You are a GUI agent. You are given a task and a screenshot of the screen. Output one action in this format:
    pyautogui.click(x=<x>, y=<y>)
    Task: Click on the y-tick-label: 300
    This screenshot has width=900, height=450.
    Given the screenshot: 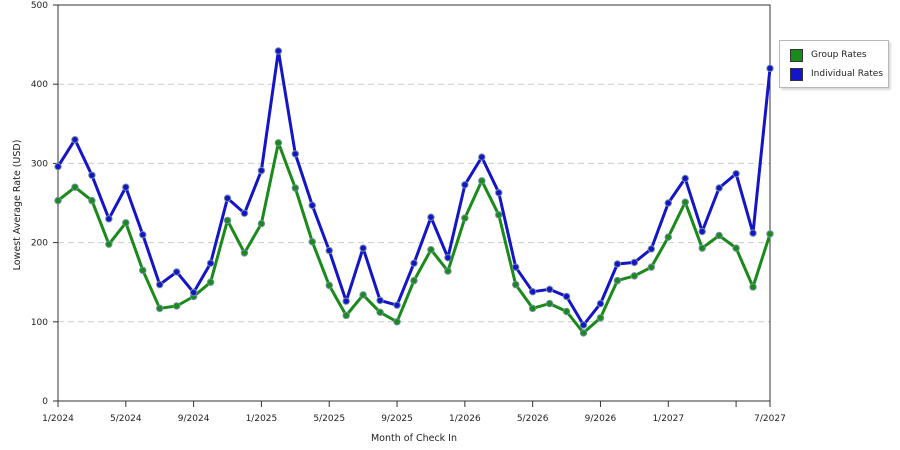 What is the action you would take?
    pyautogui.click(x=39, y=164)
    